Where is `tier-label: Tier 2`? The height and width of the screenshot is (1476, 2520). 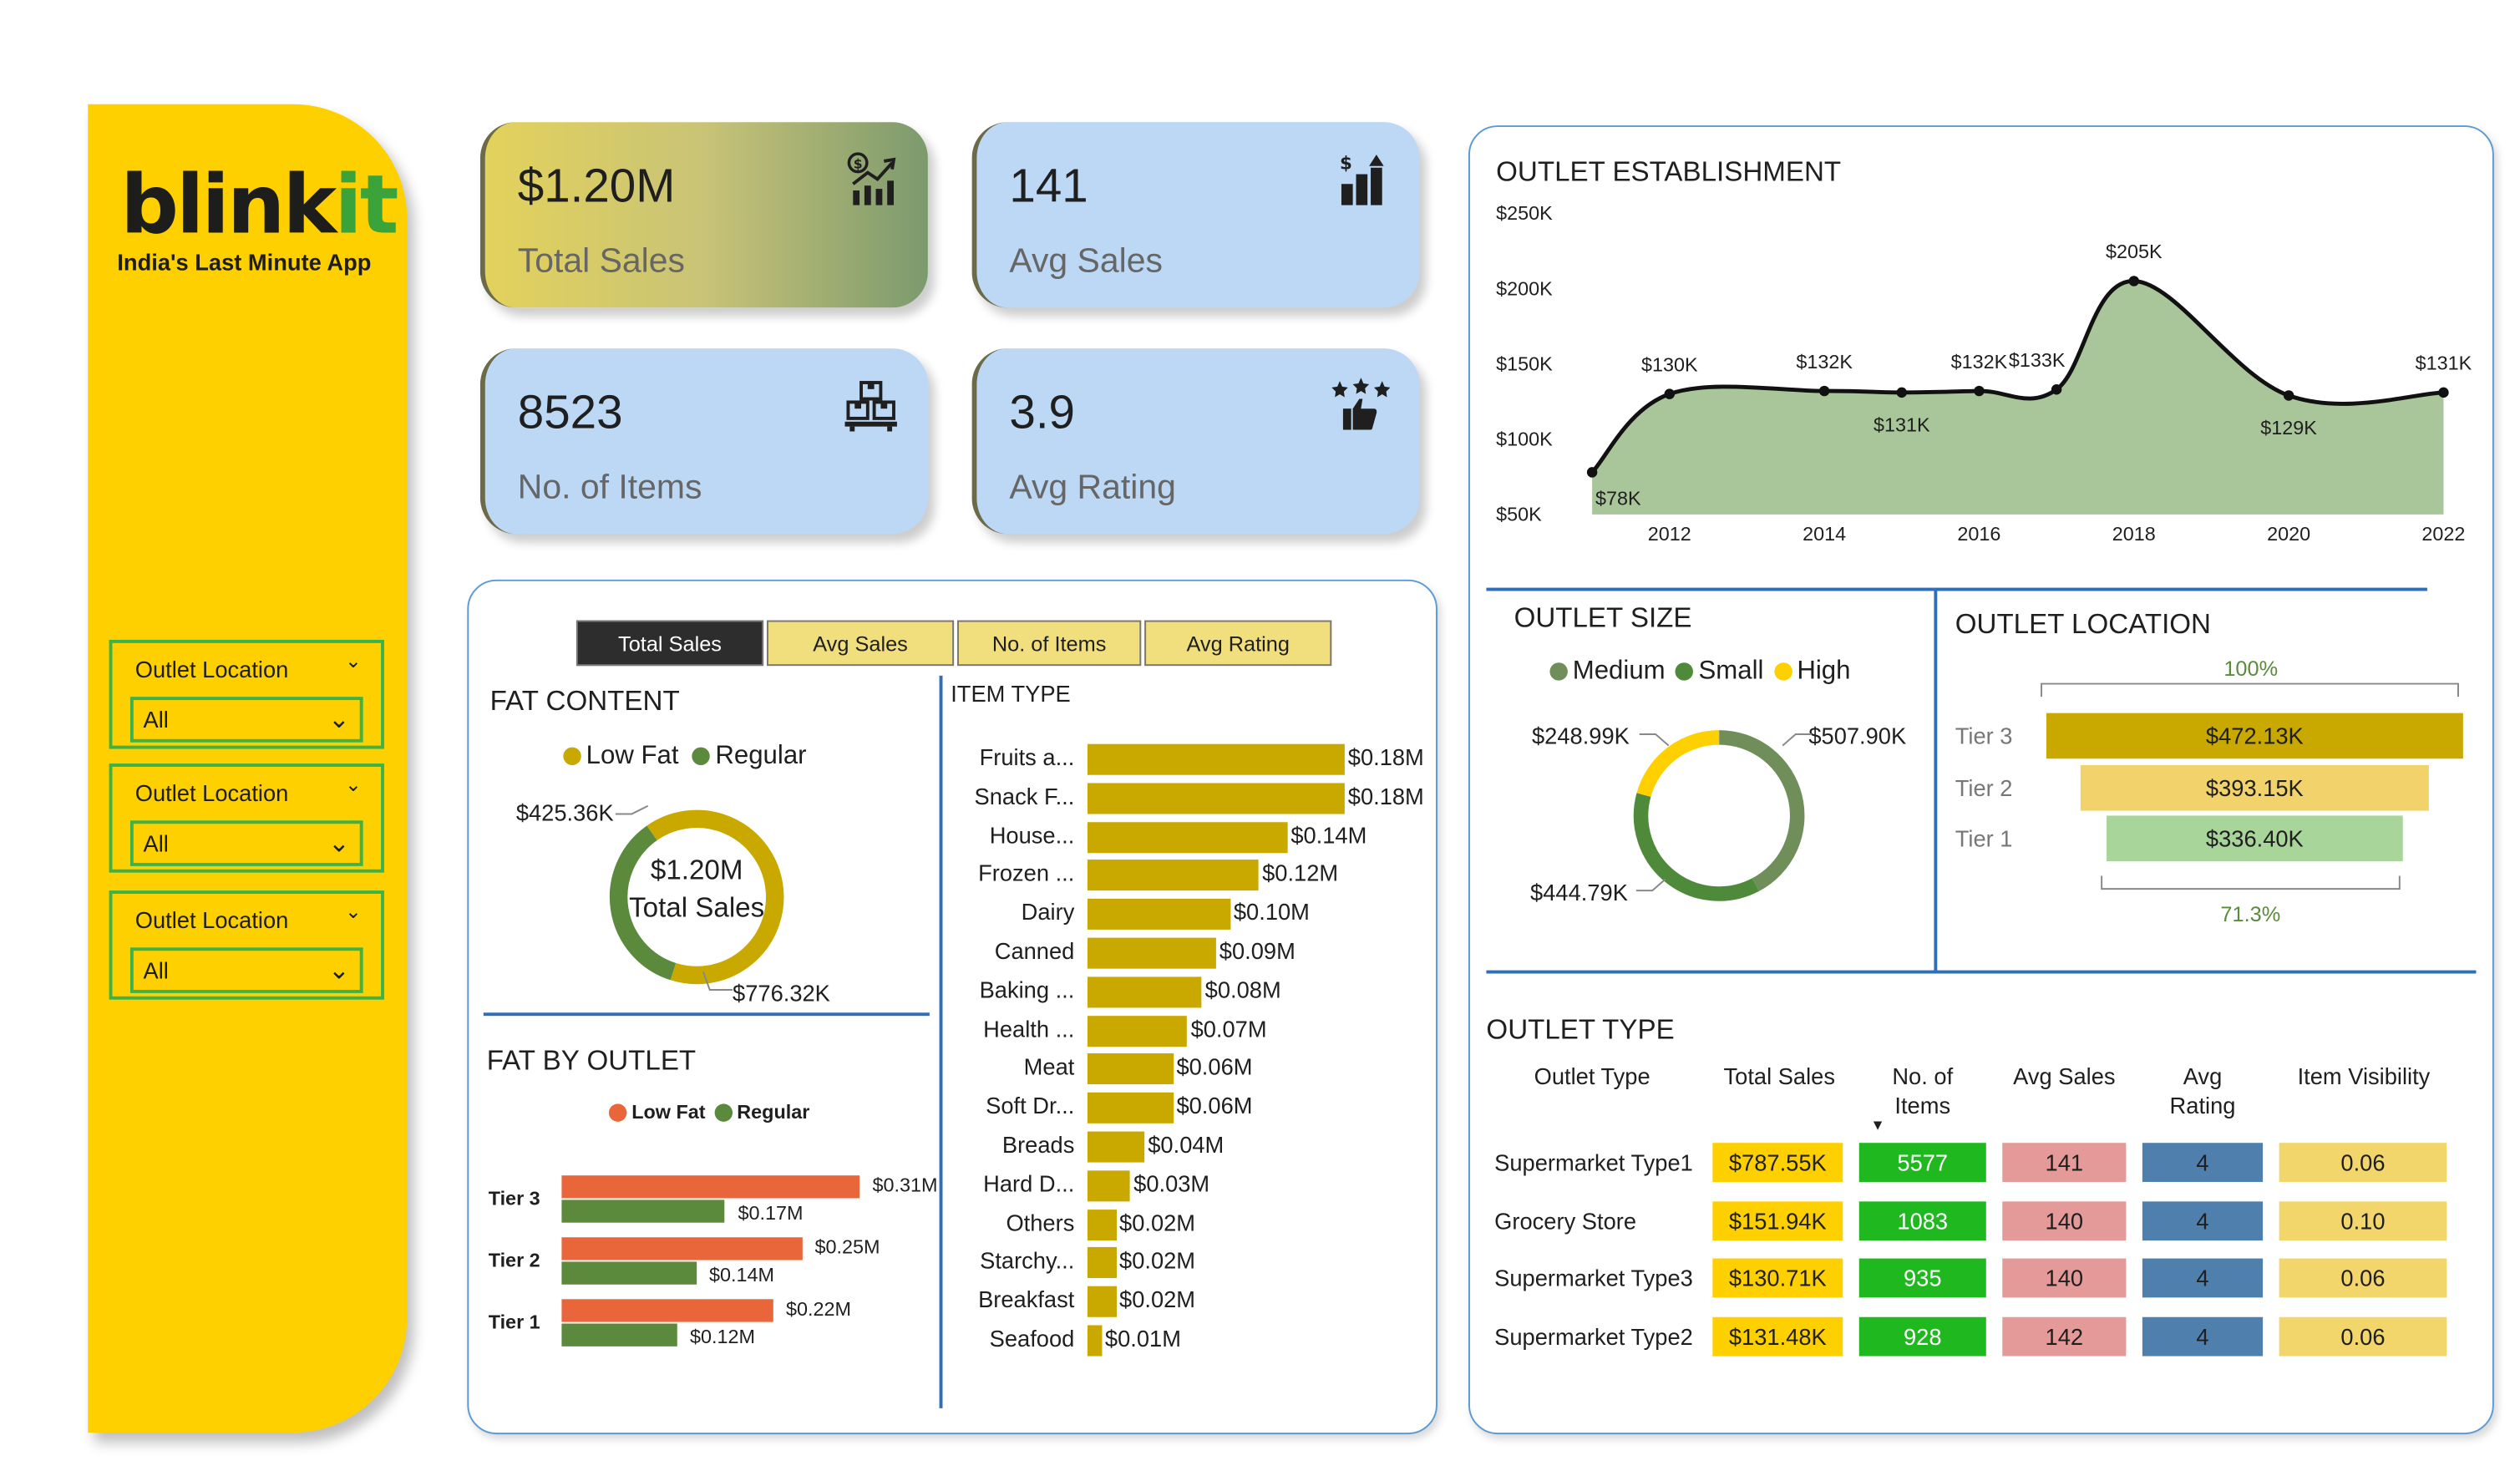 tier-label: Tier 2 is located at coordinates (514, 1260).